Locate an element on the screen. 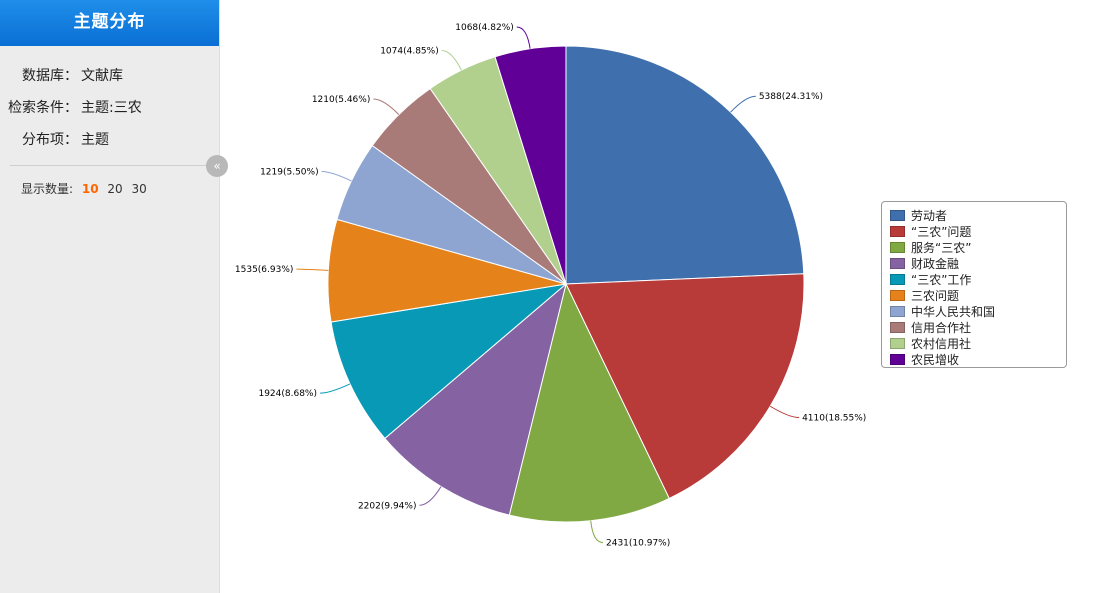  legend-item: 三农问题 is located at coordinates (978, 295).